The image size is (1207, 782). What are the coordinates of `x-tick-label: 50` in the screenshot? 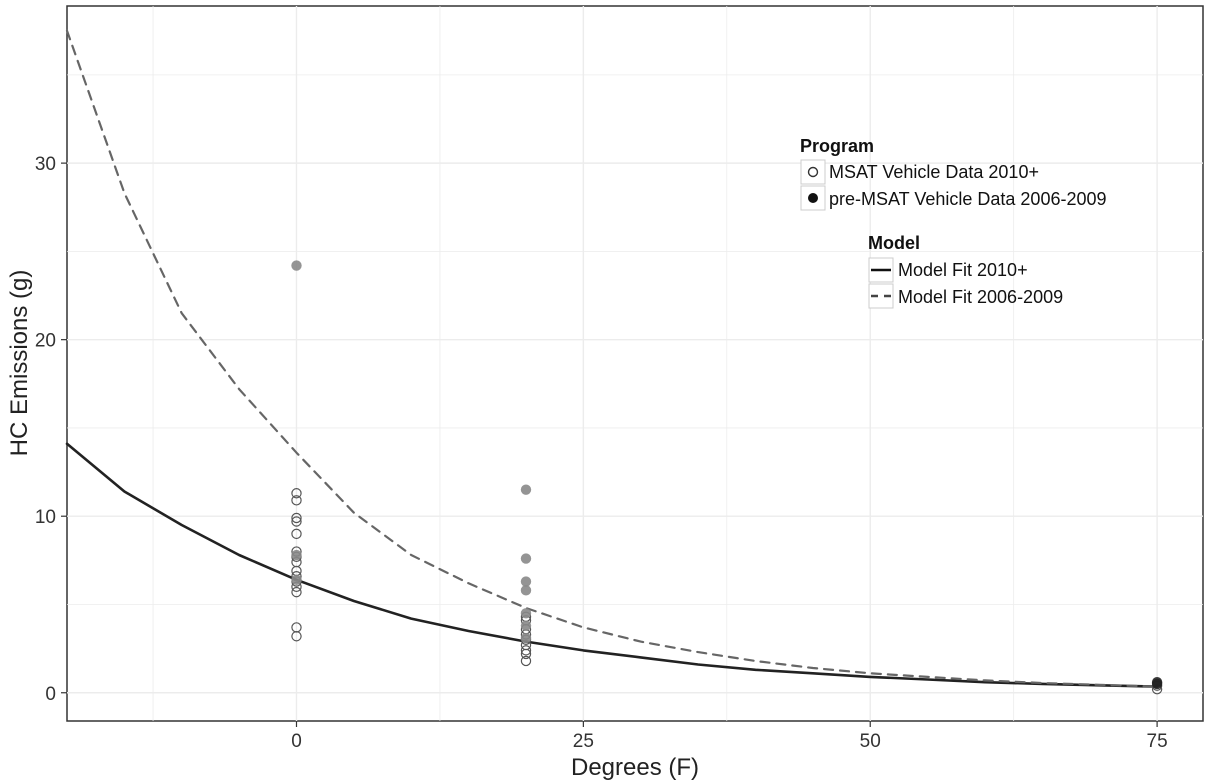 It's located at (870, 741).